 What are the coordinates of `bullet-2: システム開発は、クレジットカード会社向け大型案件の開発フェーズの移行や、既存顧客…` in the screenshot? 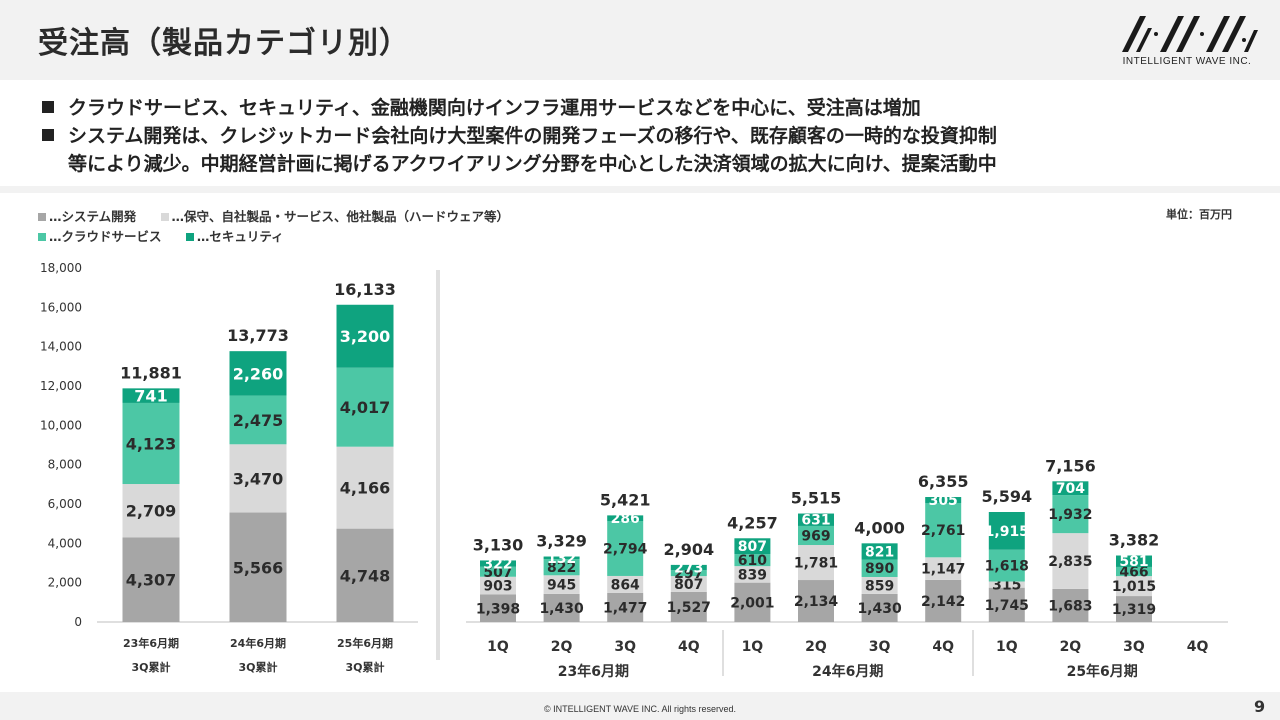 It's located at (519, 136).